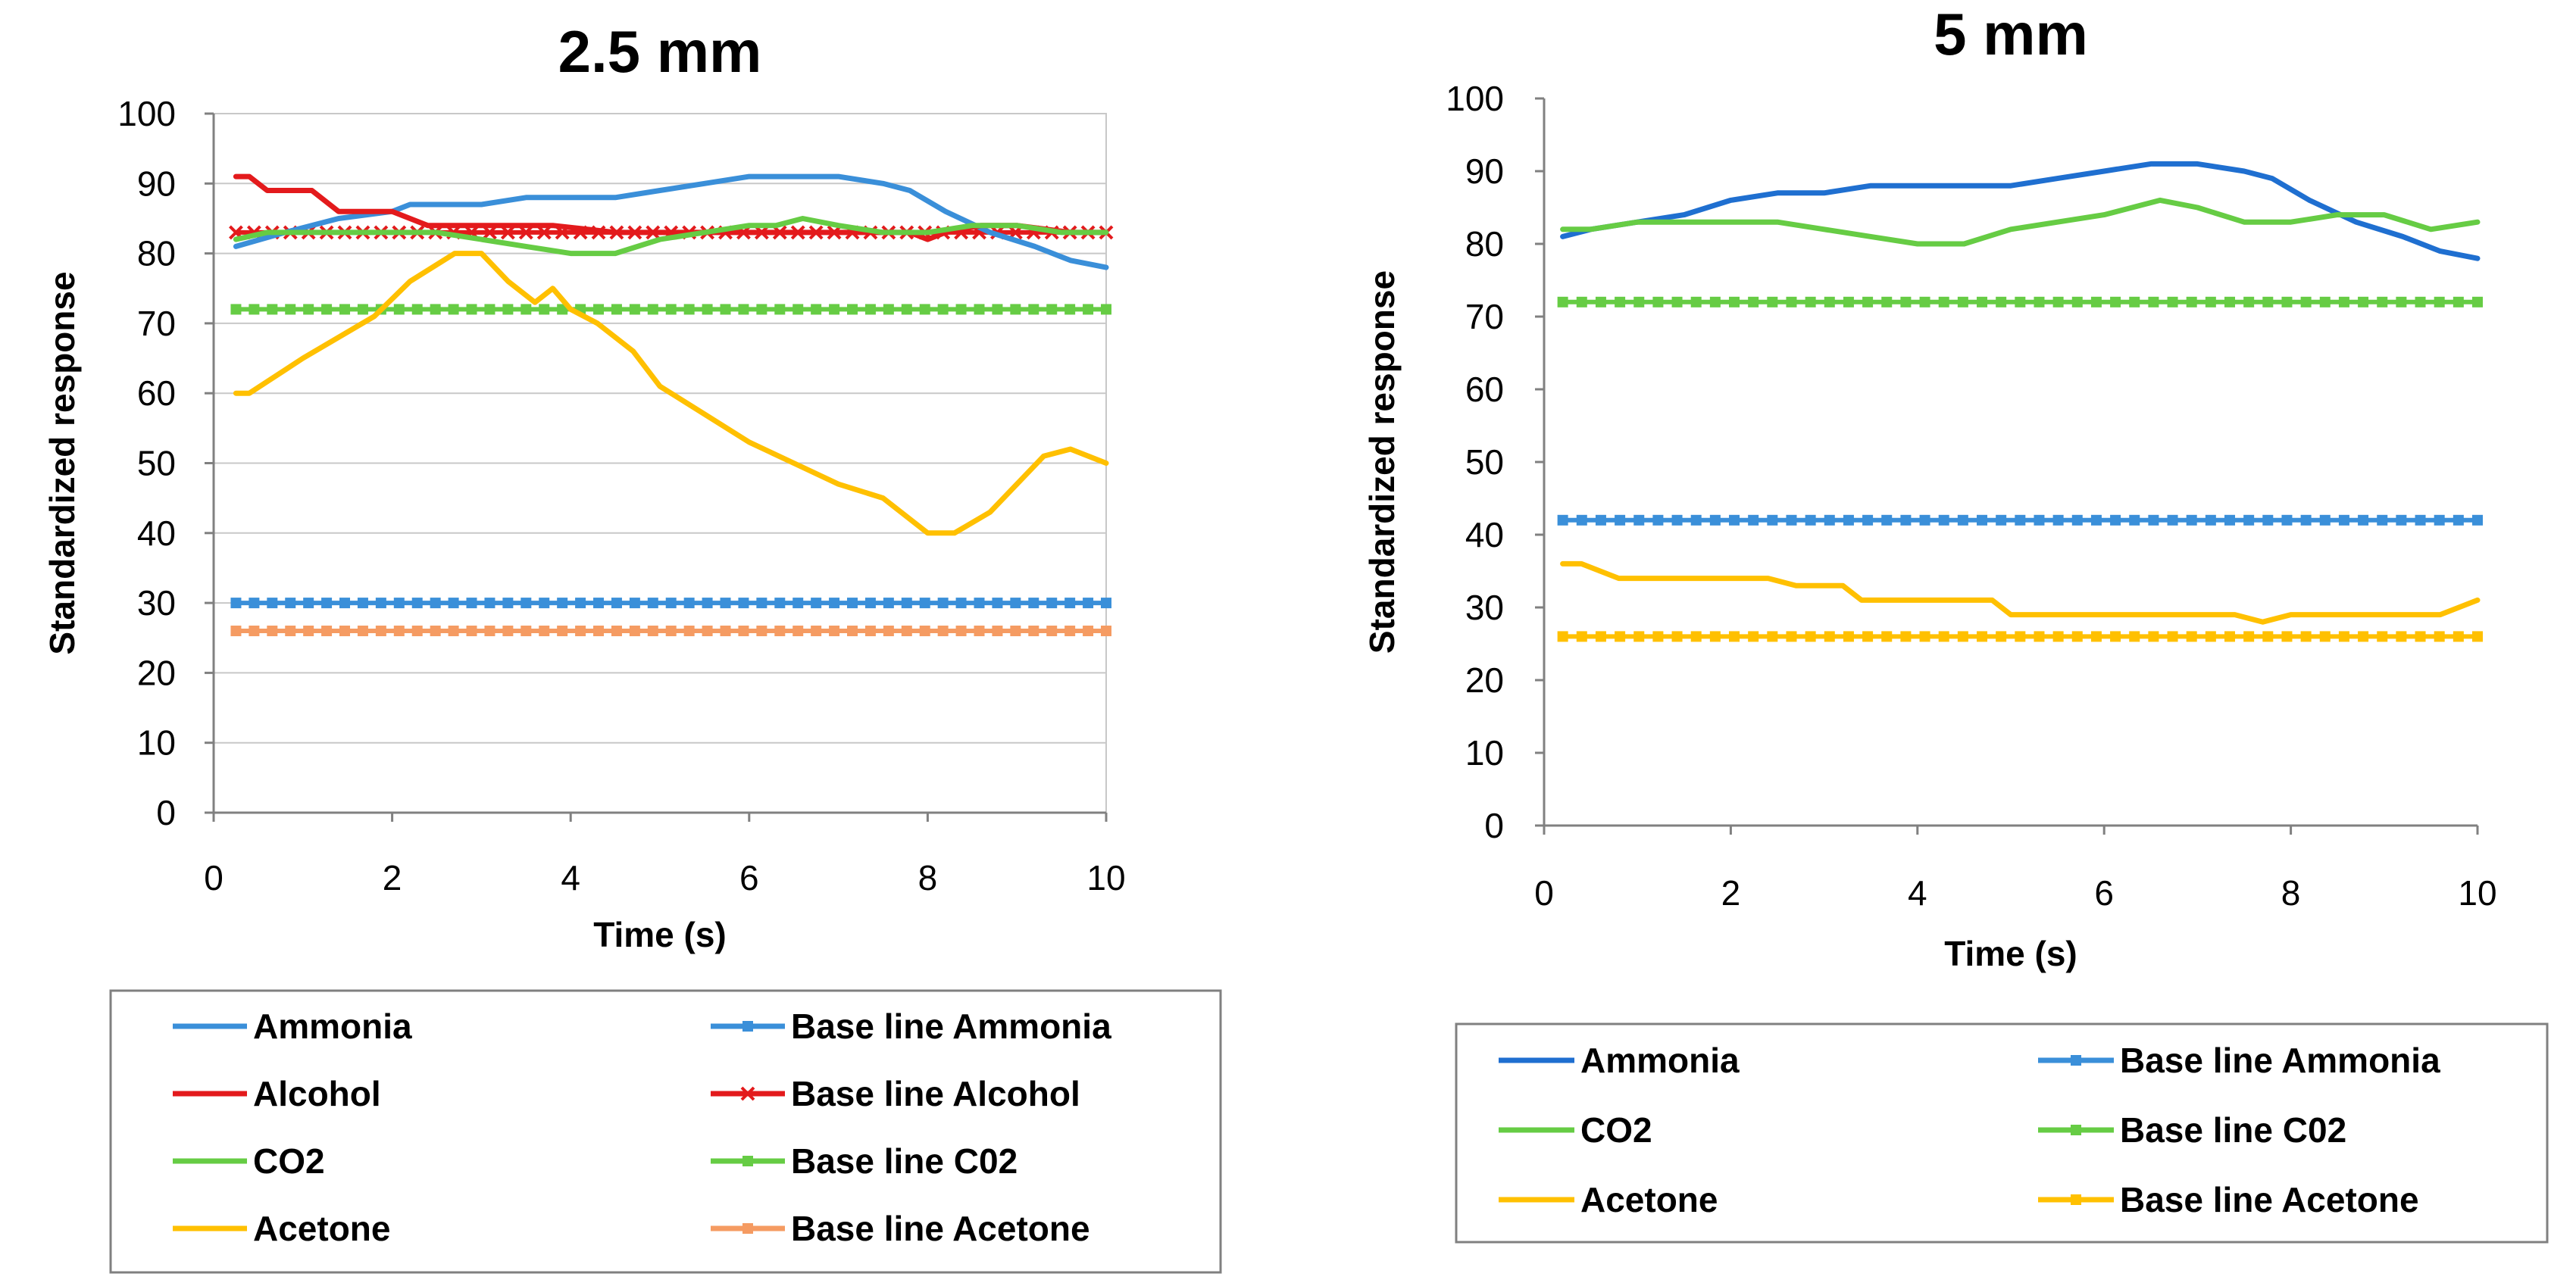  What do you see at coordinates (2020, 222) in the screenshot?
I see `series-co2` at bounding box center [2020, 222].